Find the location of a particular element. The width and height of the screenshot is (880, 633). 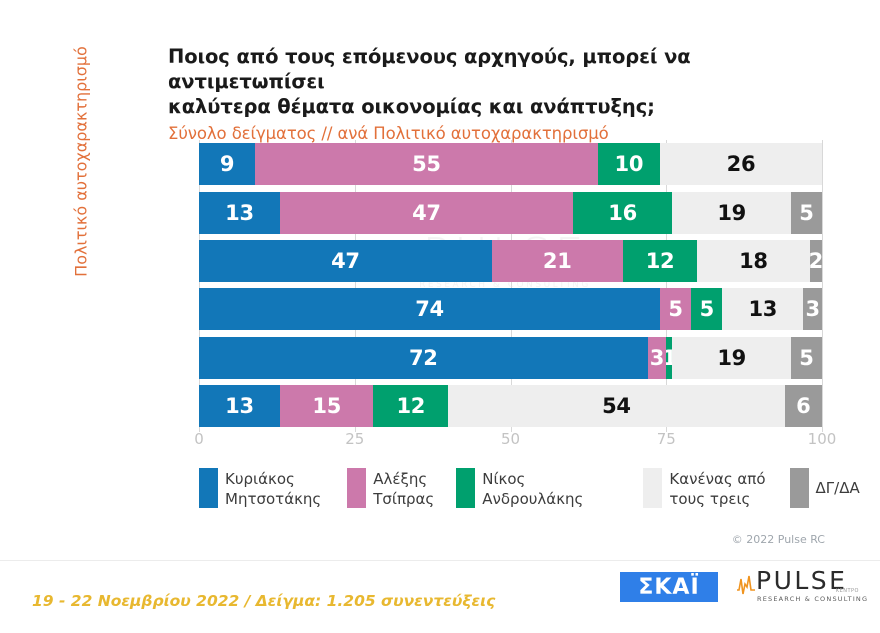

bar-segment-value: 16 is located at coordinates (622, 212).